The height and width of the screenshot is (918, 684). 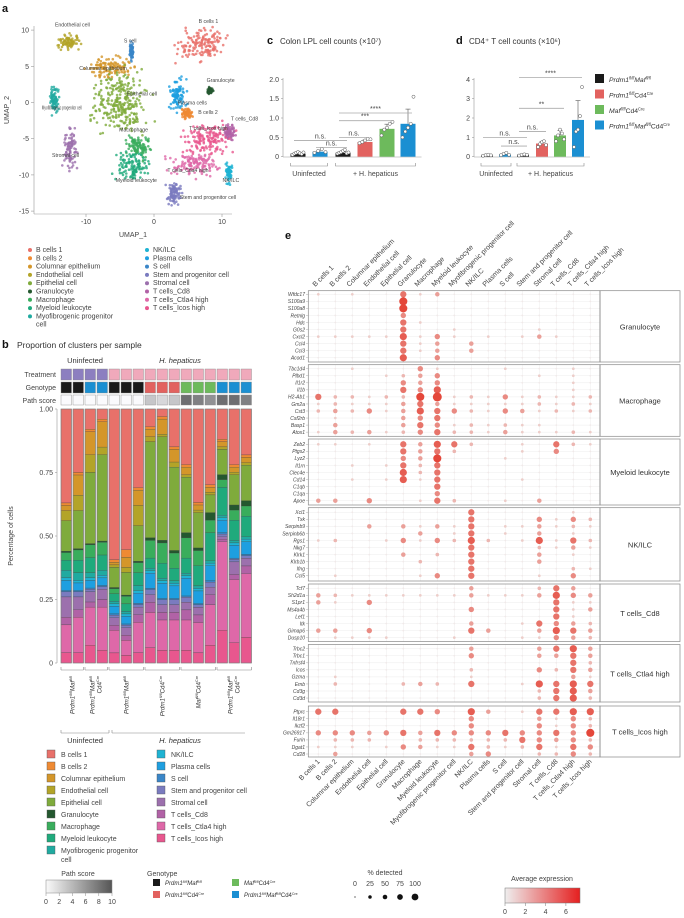 What do you see at coordinates (103, 69) in the screenshot?
I see `umap-cluster-label: Columnar epithelium` at bounding box center [103, 69].